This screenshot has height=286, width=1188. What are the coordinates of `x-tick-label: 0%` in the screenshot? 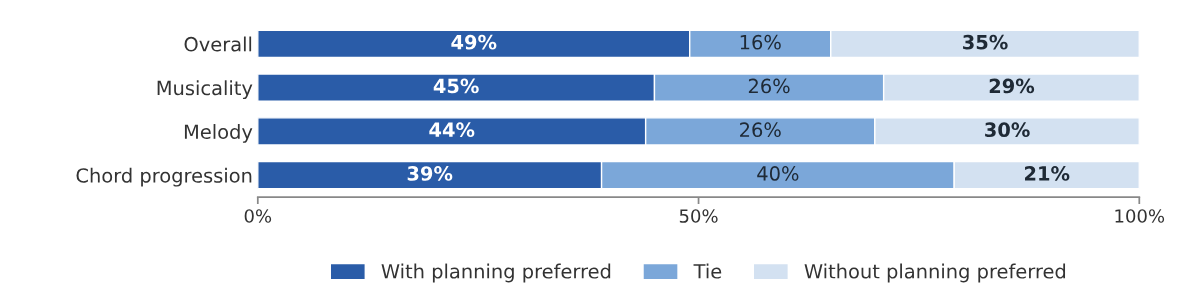 It's located at (258, 216).